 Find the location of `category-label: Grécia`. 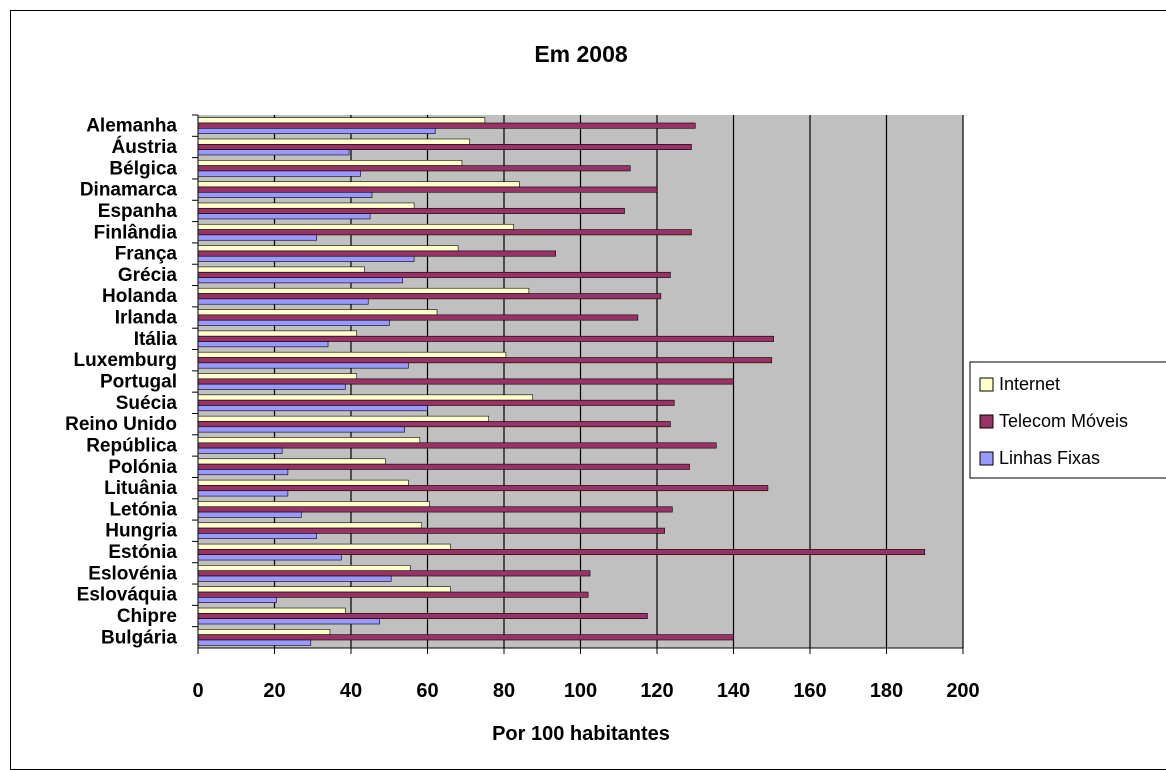

category-label: Grécia is located at coordinates (148, 275).